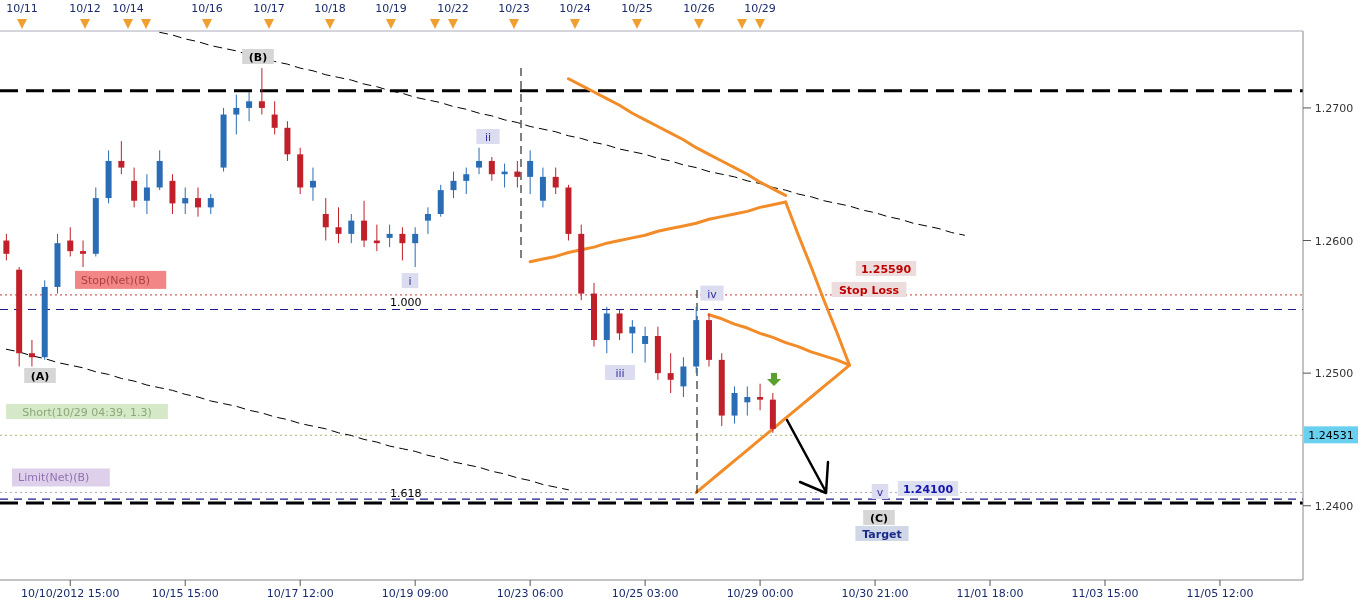 This screenshot has width=1360, height=608. What do you see at coordinates (410, 281) in the screenshot?
I see `annotation: i` at bounding box center [410, 281].